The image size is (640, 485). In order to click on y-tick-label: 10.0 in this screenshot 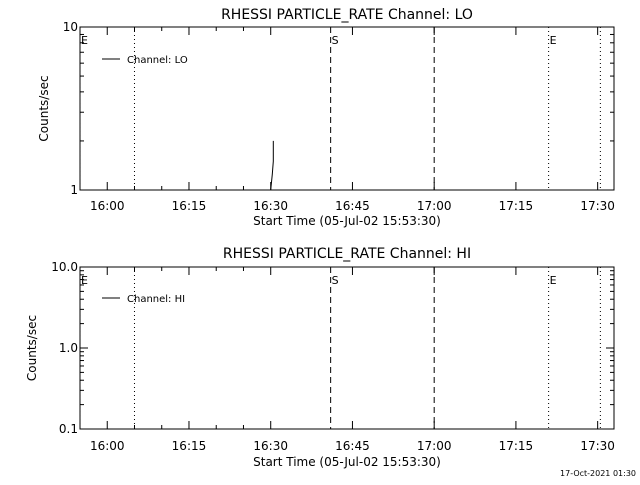, I will do `click(64, 267)`.